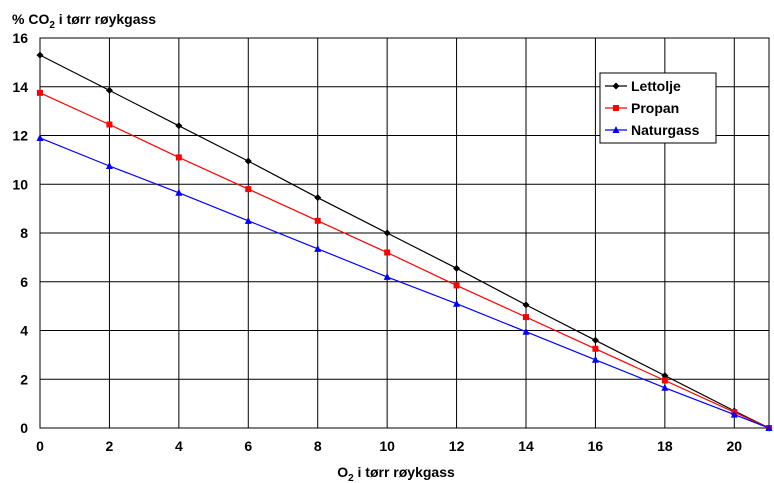  Describe the element at coordinates (351, 478) in the screenshot. I see `x-axis-title-sub: 2` at that location.